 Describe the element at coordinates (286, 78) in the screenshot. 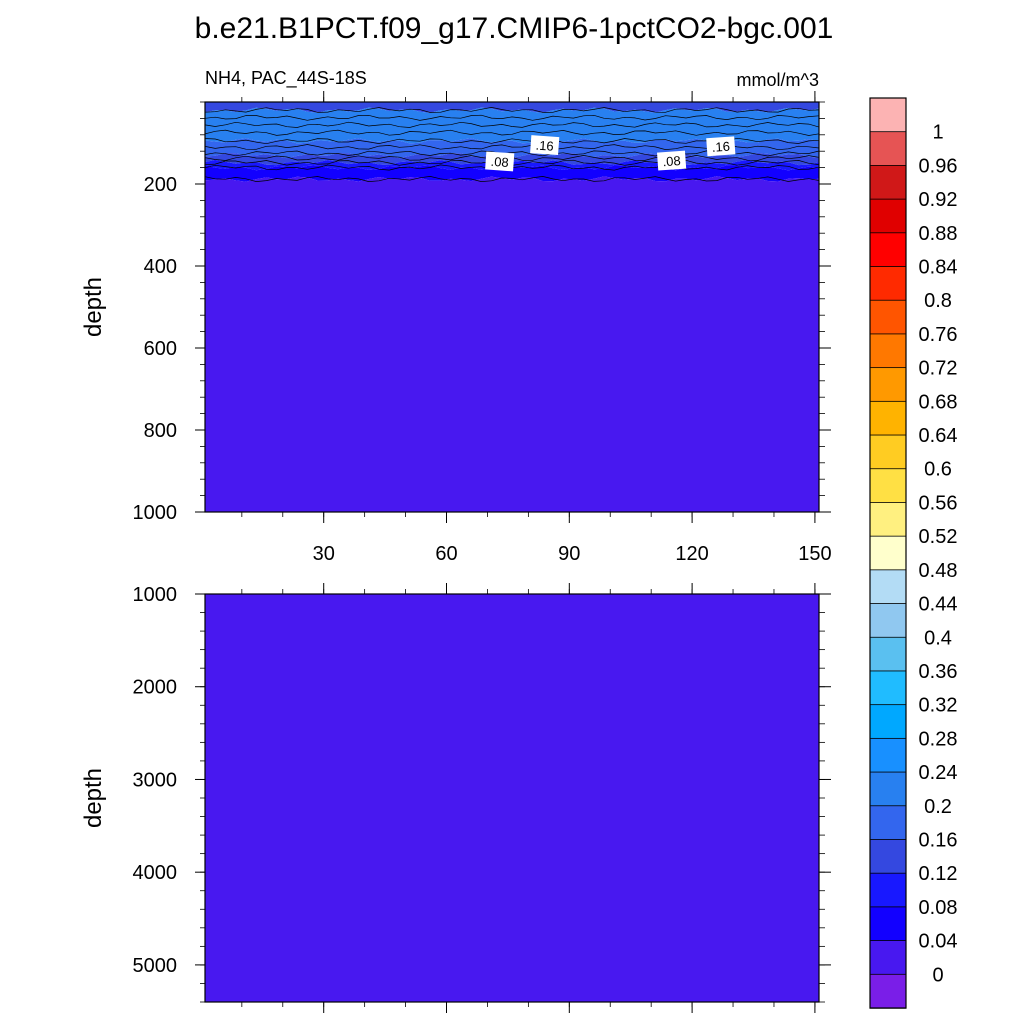

I see `panel1-subtitle-left: NH4, PAC_44S-18S` at that location.